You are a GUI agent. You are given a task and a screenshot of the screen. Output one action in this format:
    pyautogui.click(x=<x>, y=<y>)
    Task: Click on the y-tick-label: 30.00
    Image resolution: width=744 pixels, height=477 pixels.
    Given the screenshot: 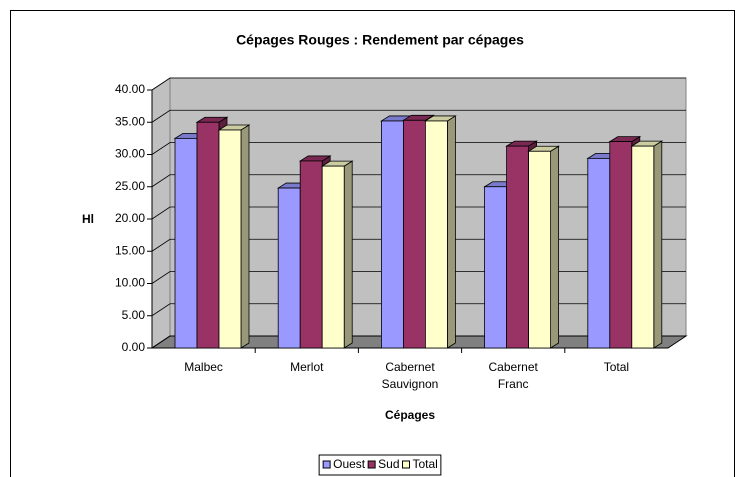 What is the action you would take?
    pyautogui.click(x=130, y=154)
    